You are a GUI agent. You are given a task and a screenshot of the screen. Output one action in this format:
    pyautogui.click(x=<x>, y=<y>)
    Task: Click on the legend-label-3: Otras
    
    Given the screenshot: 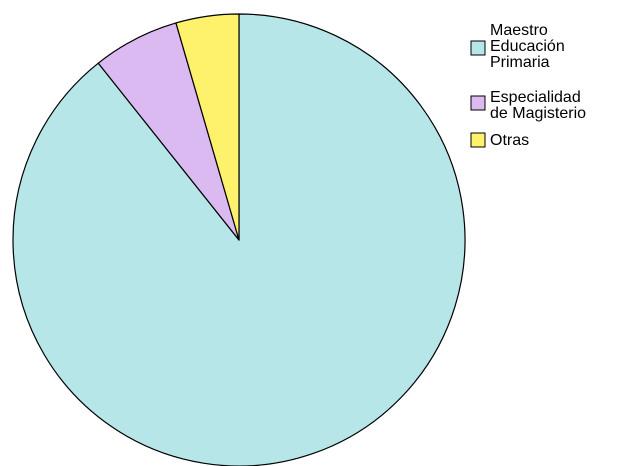 What is the action you would take?
    pyautogui.click(x=509, y=140)
    